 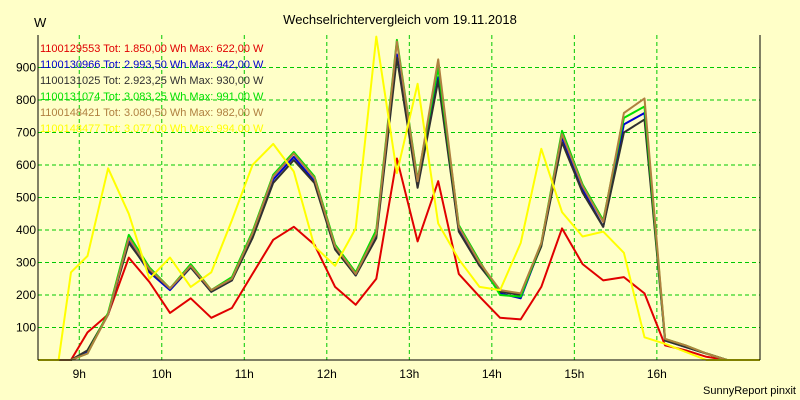 I want to click on x-tick-labels: 9h 10h 11h 12h 13h 14h 15h 16h, so click(x=370, y=374).